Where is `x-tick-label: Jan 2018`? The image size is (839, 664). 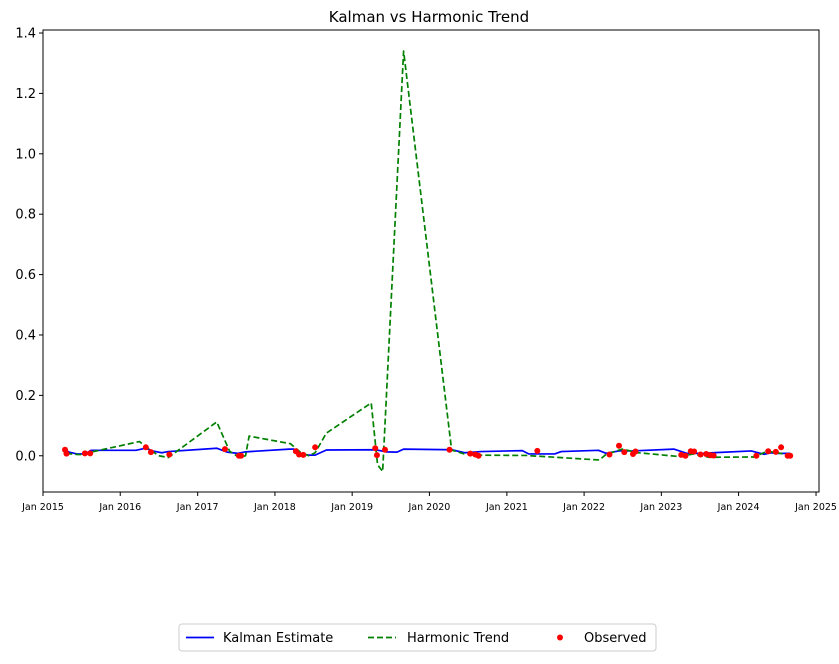
x-tick-label: Jan 2018 is located at coordinates (274, 507).